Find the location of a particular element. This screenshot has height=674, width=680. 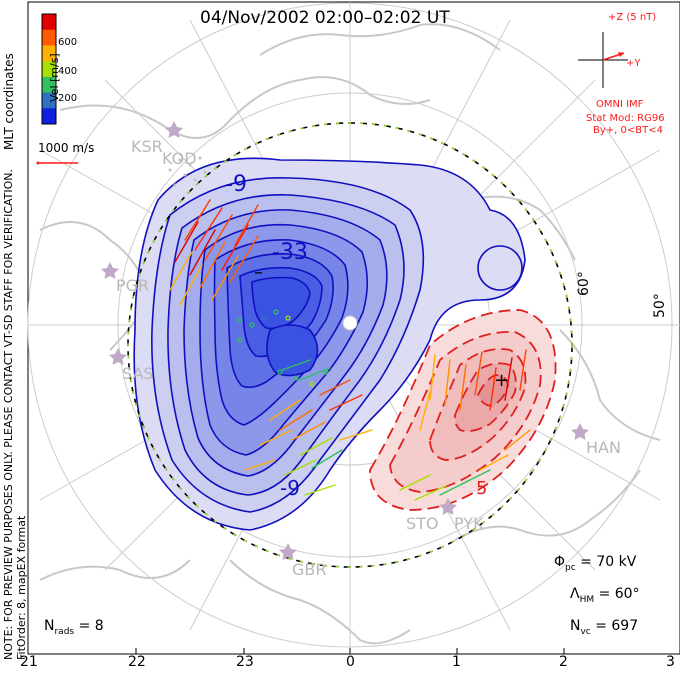

imf-z-label: +Z (5 nT) is located at coordinates (632, 17).